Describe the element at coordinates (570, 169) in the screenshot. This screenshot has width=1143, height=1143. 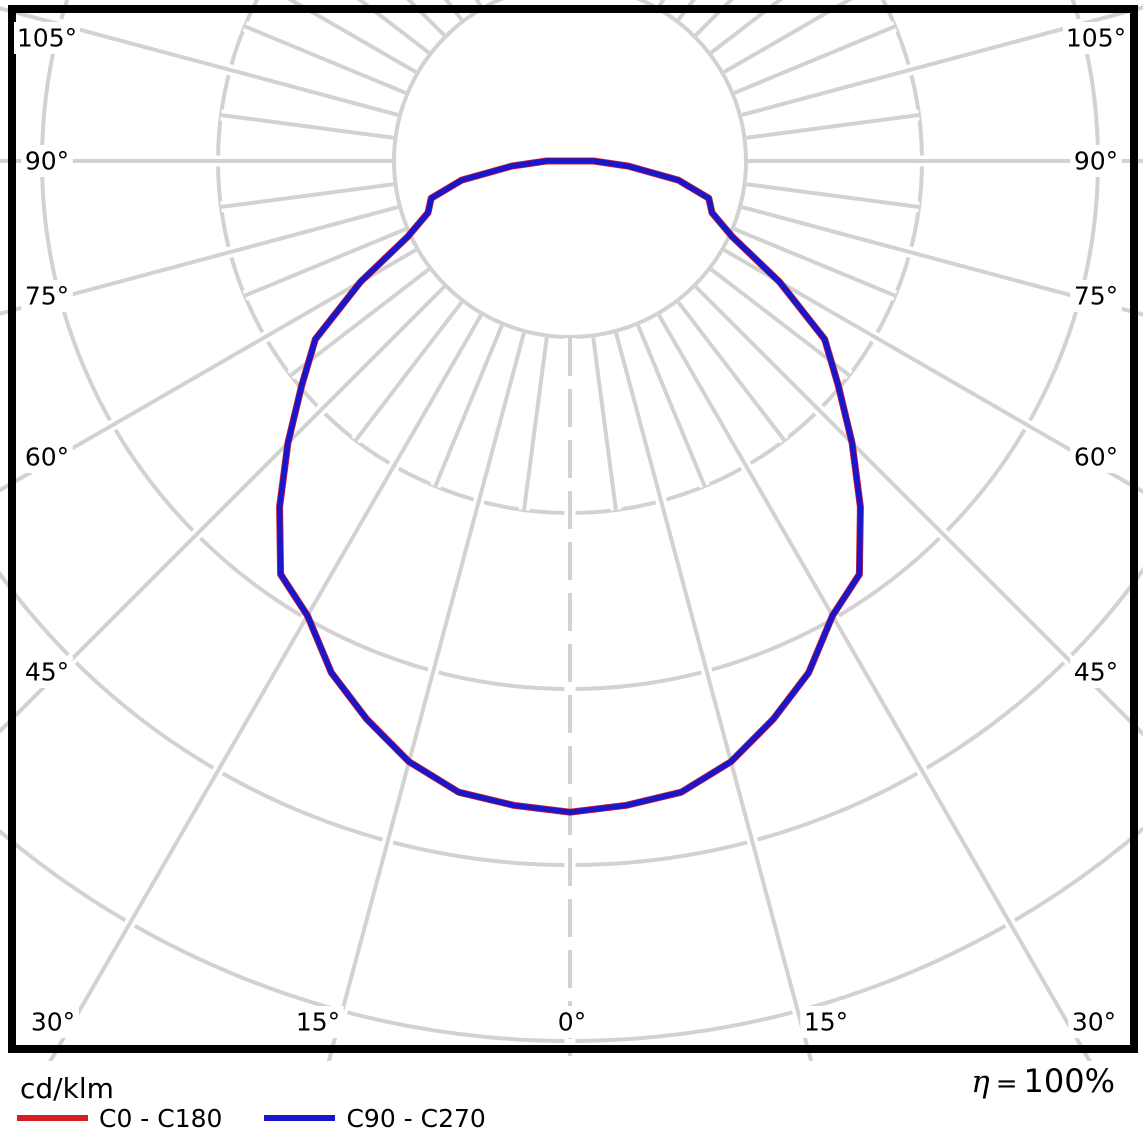
I see `grid-ring` at that location.